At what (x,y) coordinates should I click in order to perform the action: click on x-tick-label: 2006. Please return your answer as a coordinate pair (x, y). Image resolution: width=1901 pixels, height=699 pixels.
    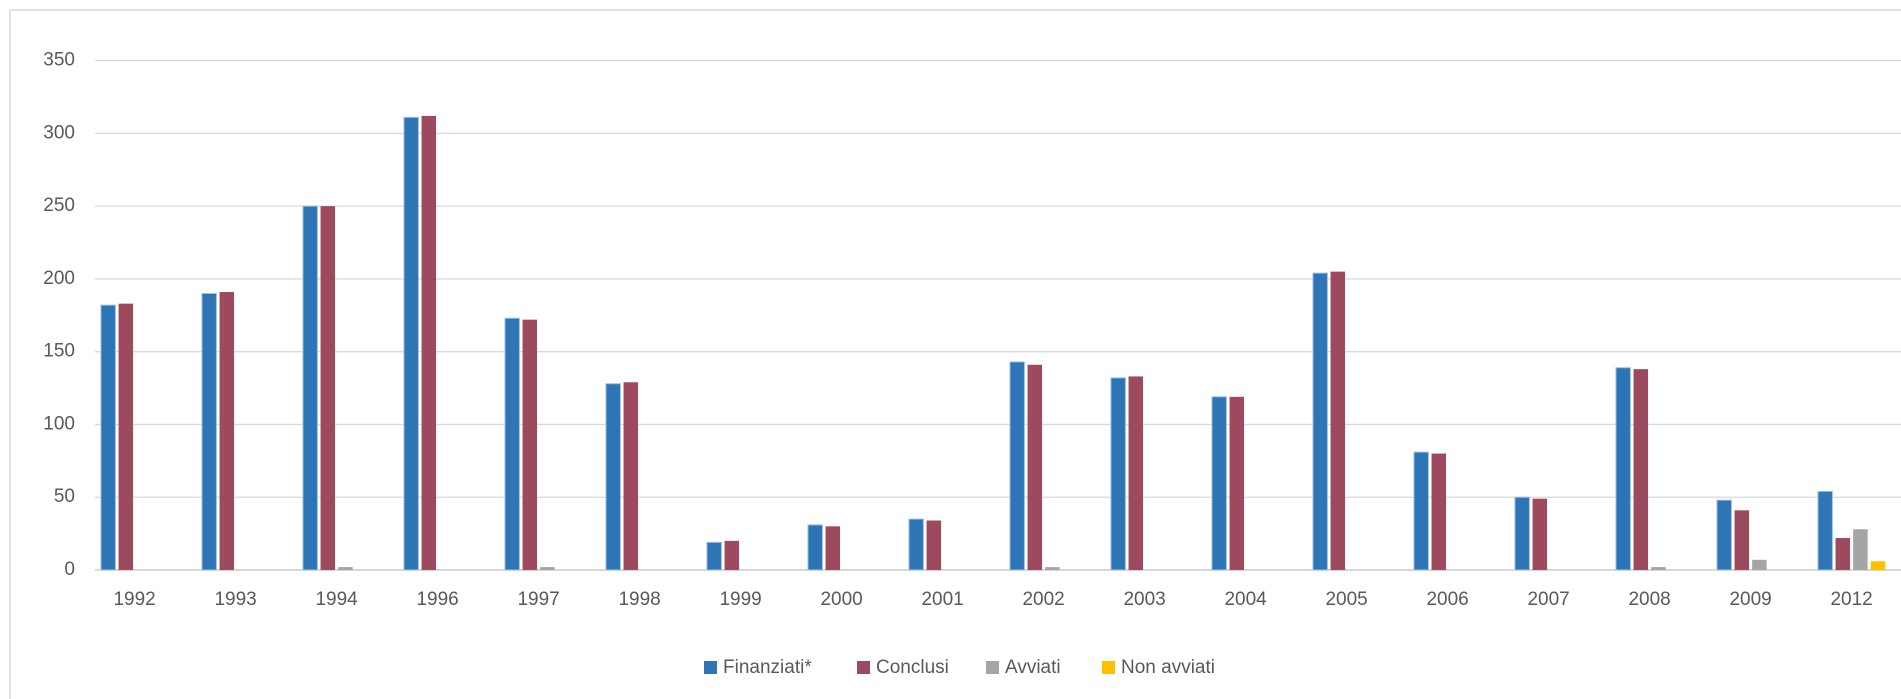
    Looking at the image, I should click on (1447, 599).